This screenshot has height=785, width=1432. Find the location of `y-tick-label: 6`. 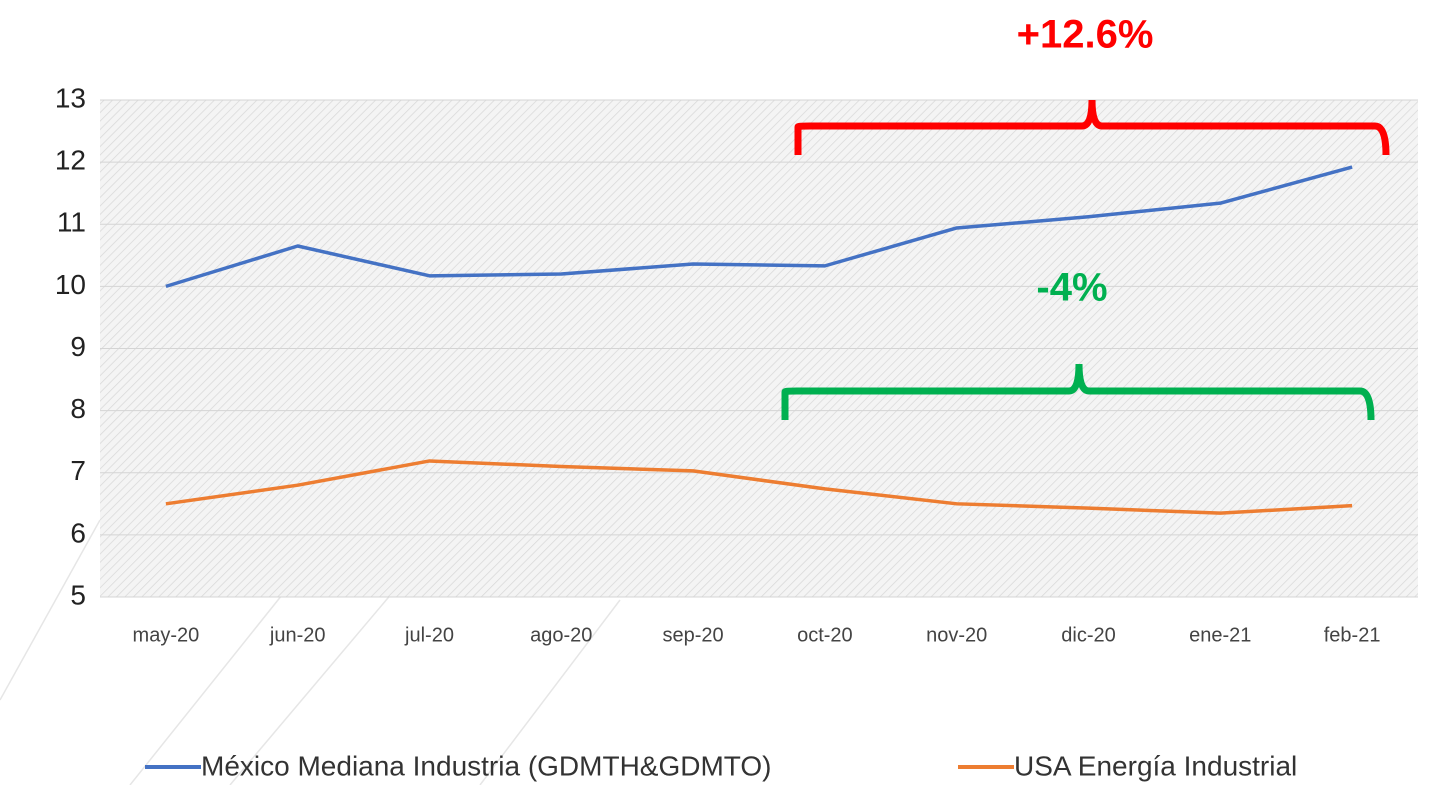

y-tick-label: 6 is located at coordinates (78, 532).